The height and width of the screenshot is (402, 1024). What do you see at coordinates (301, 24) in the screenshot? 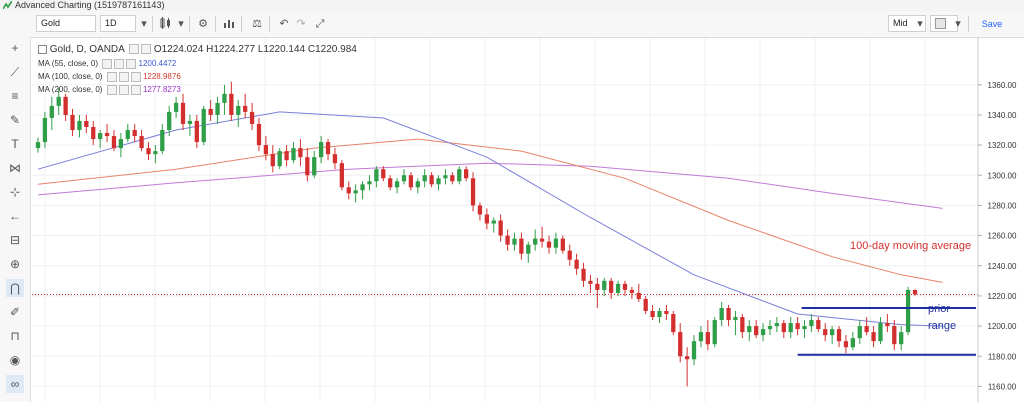
I see `redo-icon: ↷` at bounding box center [301, 24].